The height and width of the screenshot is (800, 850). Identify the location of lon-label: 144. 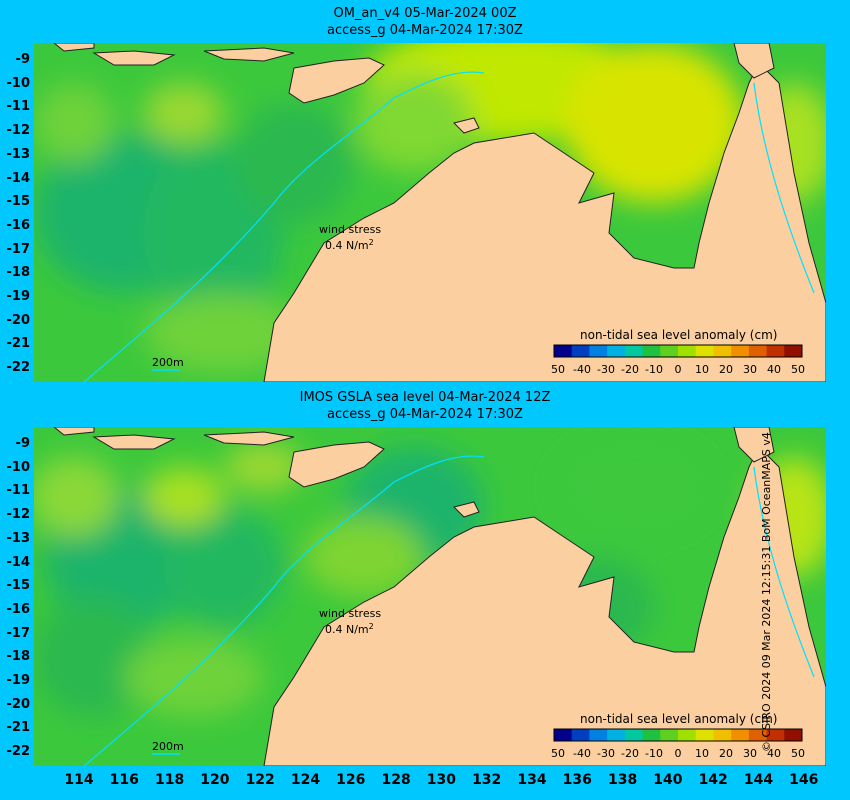
(758, 780).